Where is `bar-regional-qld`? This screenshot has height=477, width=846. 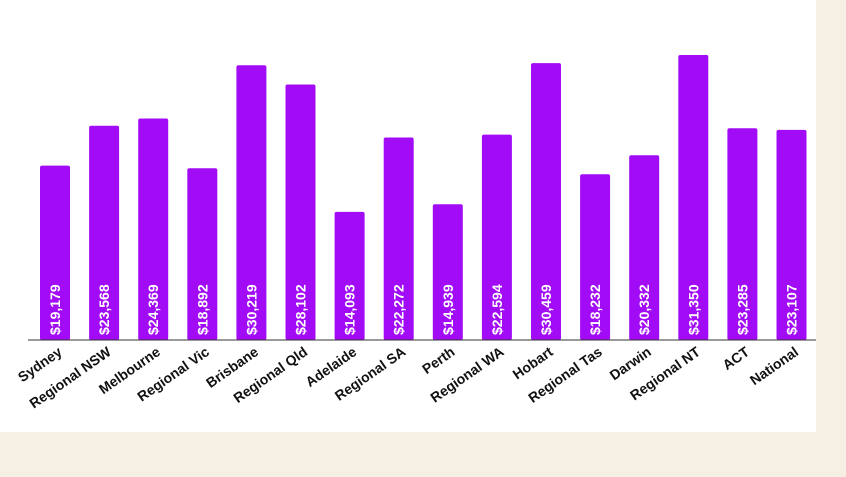
bar-regional-qld is located at coordinates (300, 212).